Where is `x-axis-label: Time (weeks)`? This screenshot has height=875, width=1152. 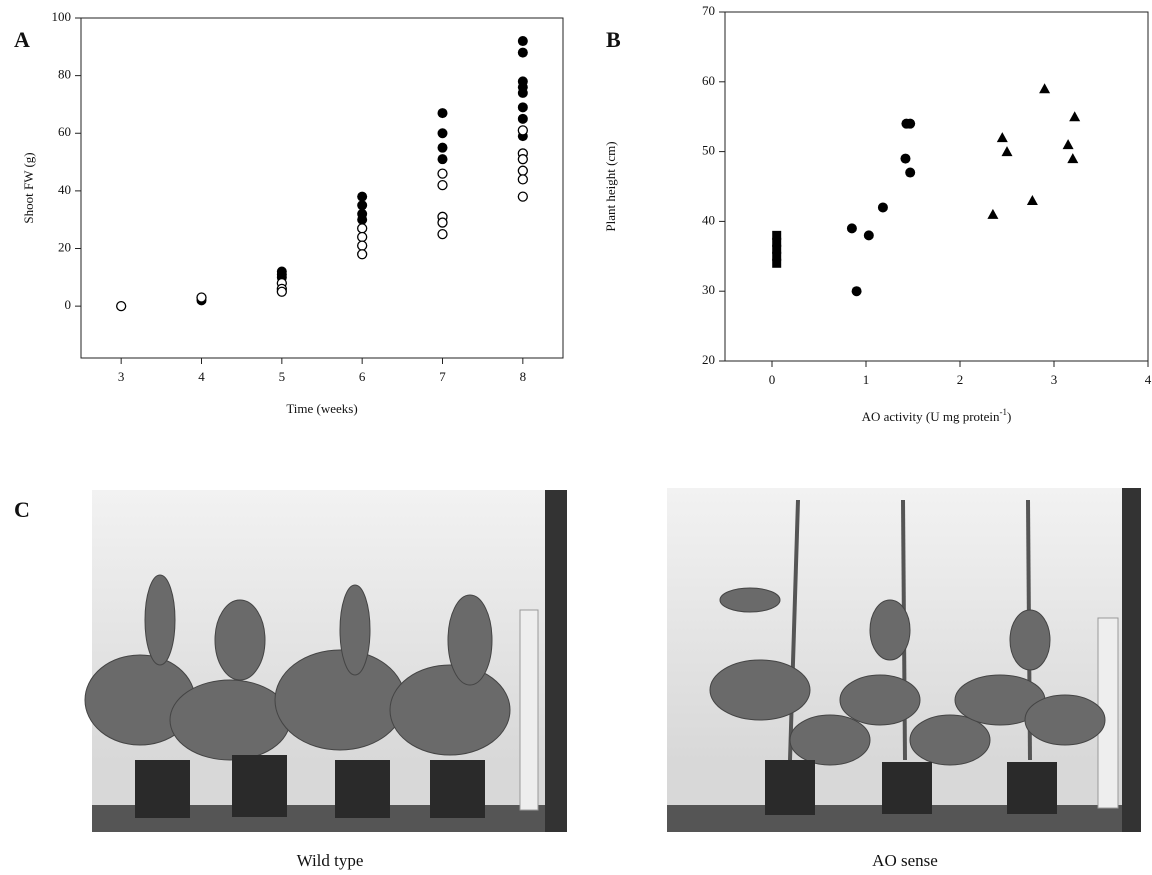 x-axis-label: Time (weeks) is located at coordinates (321, 408).